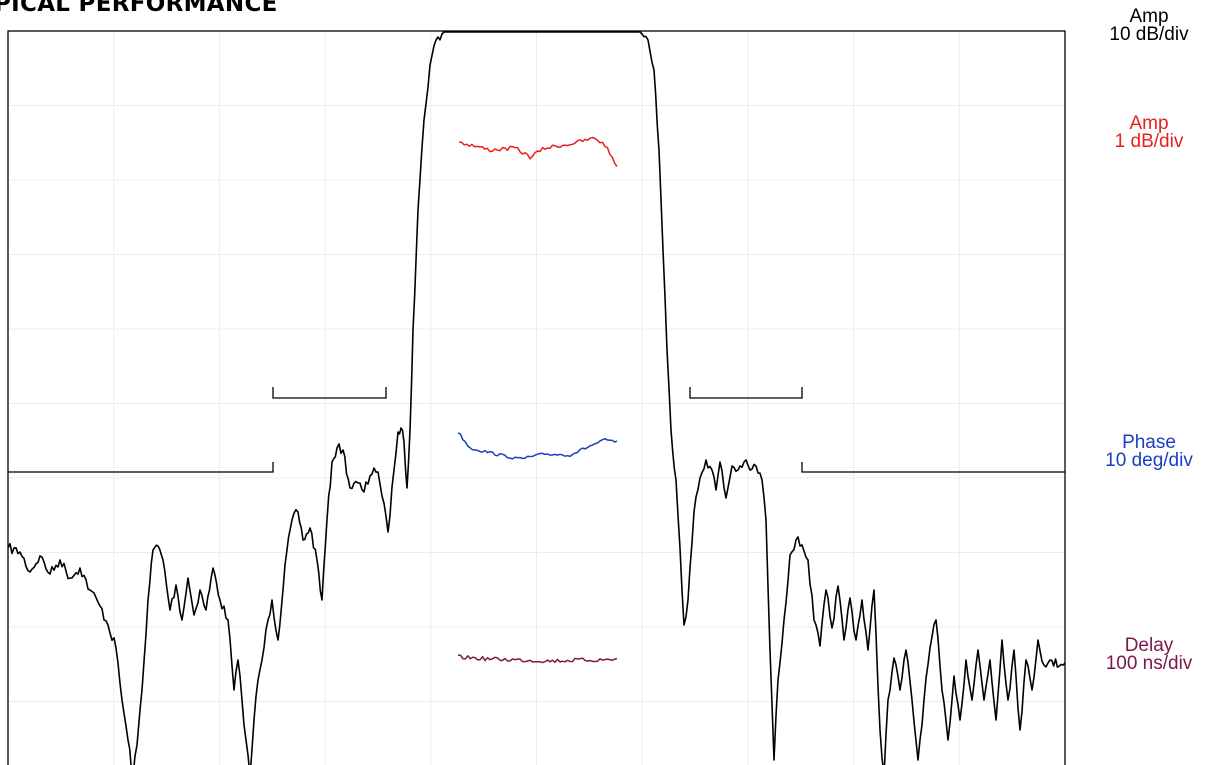 The height and width of the screenshot is (765, 1220). Describe the element at coordinates (538, 152) in the screenshot. I see `trace-amp-1db` at that location.